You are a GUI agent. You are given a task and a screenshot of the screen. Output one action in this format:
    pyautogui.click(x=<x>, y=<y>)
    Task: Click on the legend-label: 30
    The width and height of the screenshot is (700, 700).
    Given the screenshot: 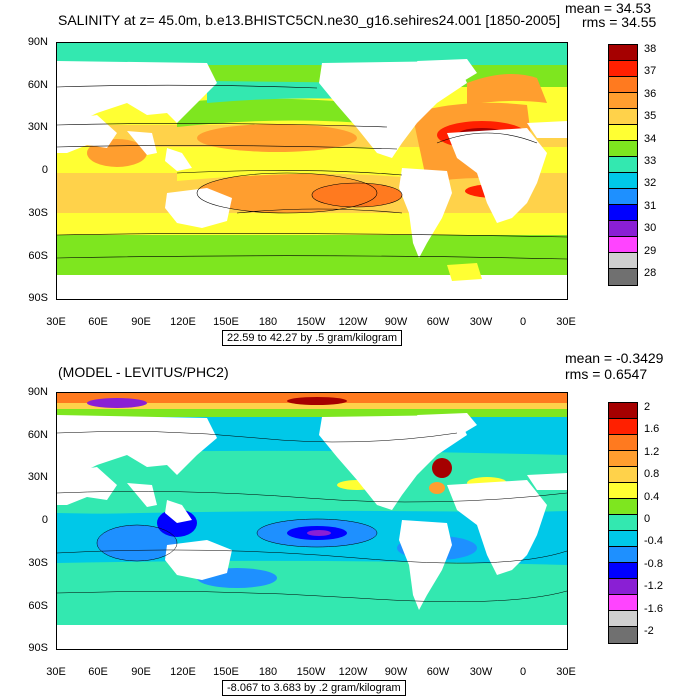 What is the action you would take?
    pyautogui.click(x=650, y=228)
    